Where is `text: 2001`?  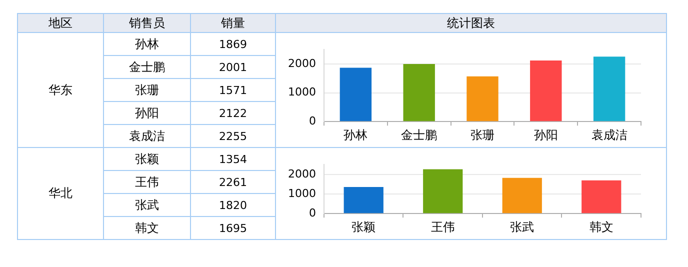 text: 2001 is located at coordinates (233, 67).